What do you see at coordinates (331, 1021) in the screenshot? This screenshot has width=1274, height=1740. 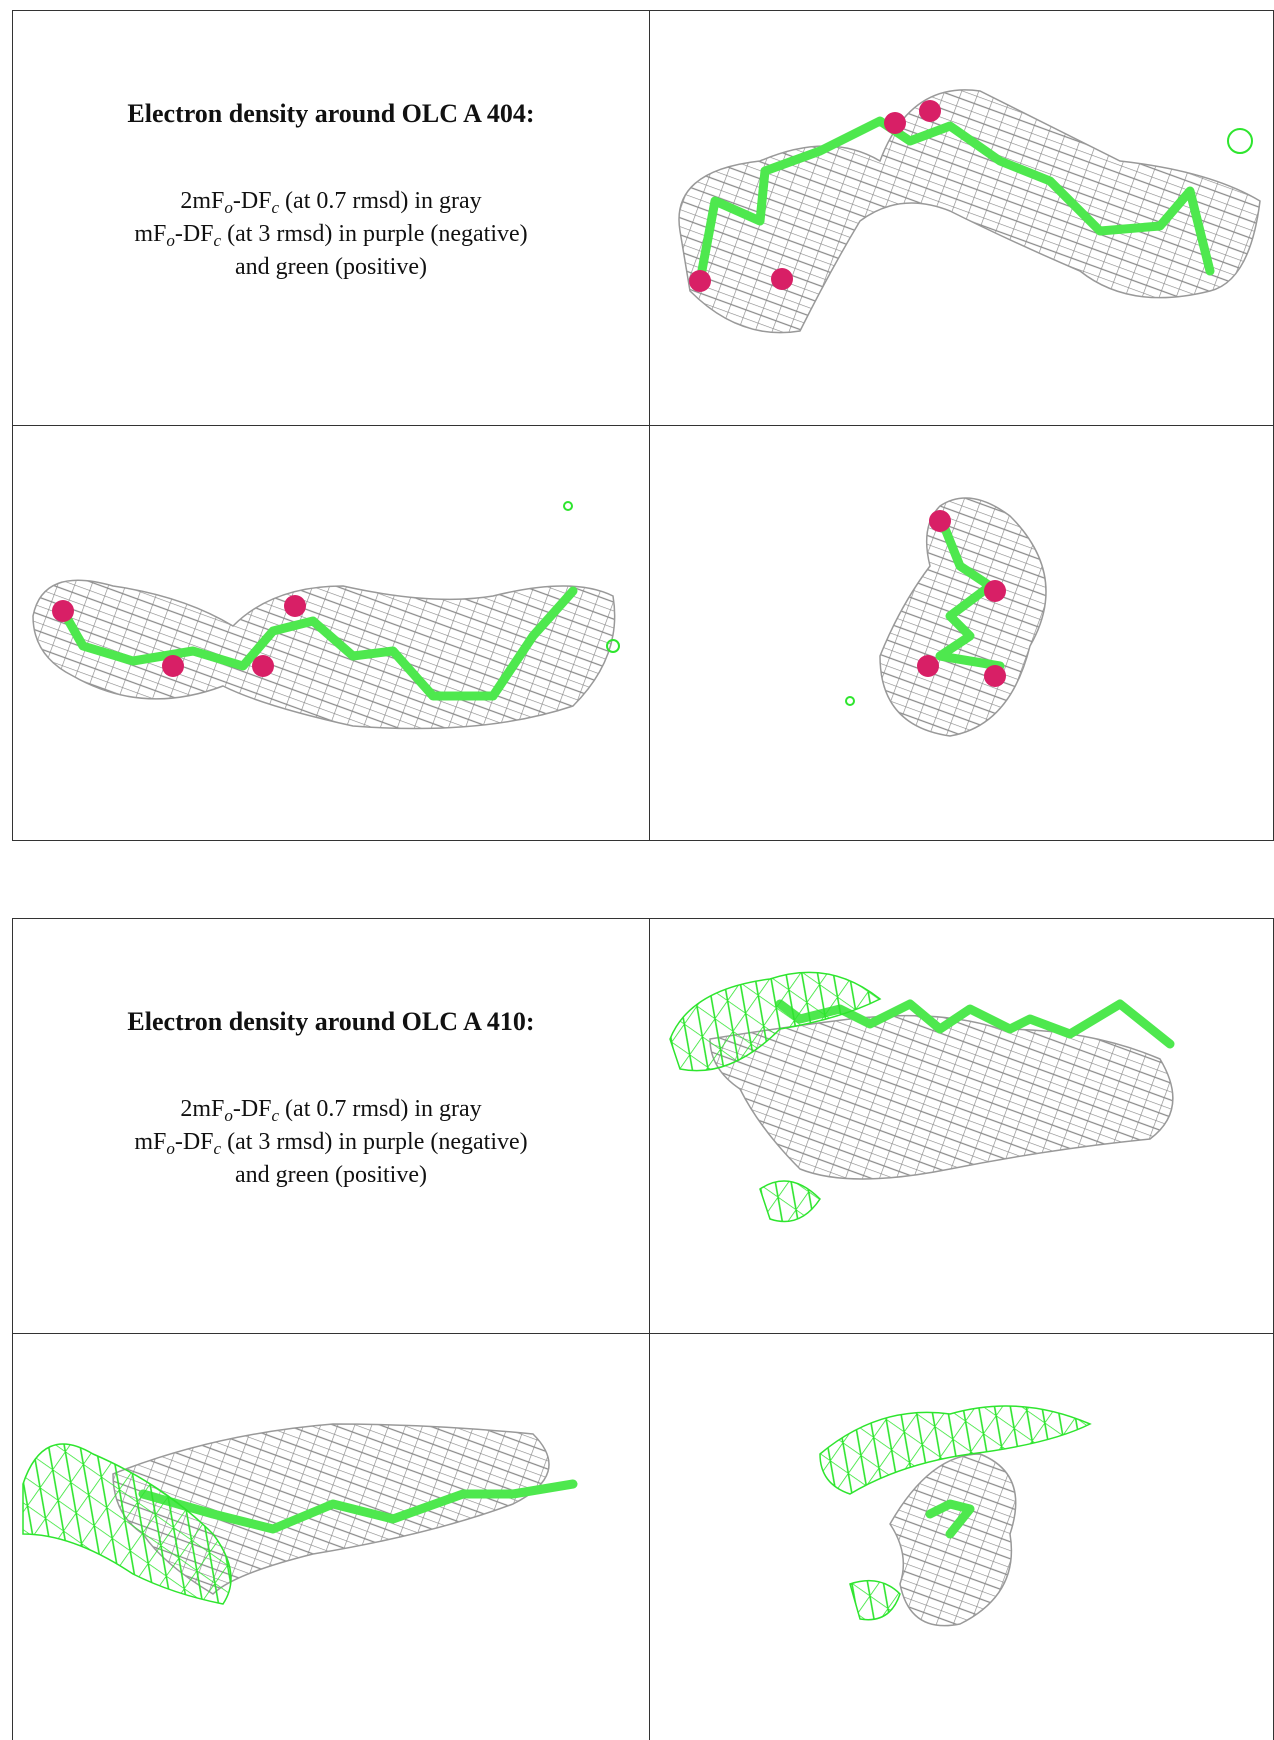 I see `figure-title: Electron density around OLC A 410:` at bounding box center [331, 1021].